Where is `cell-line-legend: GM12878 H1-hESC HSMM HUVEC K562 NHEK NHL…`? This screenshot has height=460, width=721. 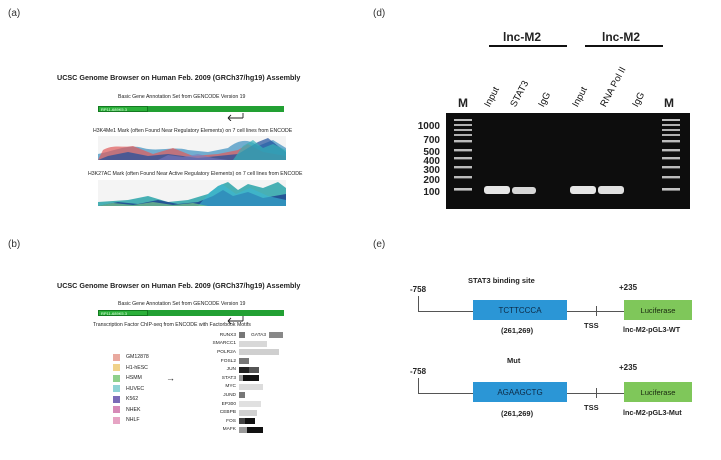 cell-line-legend: GM12878 H1-hESC HSMM HUVEC K562 NHEK NHL… is located at coordinates (131, 389).